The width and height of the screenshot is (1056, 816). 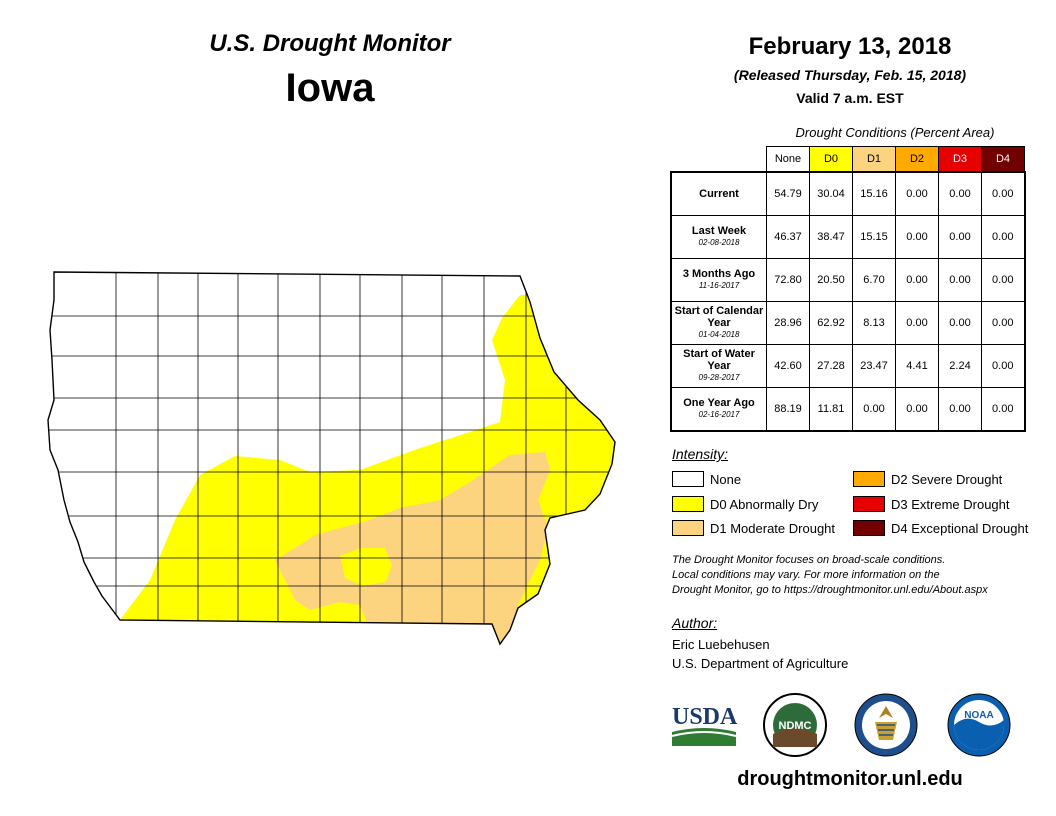 What do you see at coordinates (753, 528) in the screenshot?
I see `legend-item-d1: D1 Moderate Drought` at bounding box center [753, 528].